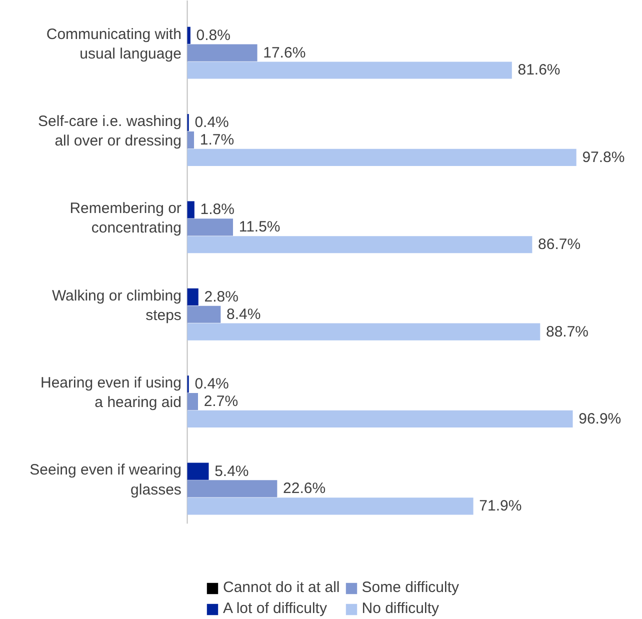 This screenshot has width=642, height=619. I want to click on data-label: 5.4%, so click(231, 471).